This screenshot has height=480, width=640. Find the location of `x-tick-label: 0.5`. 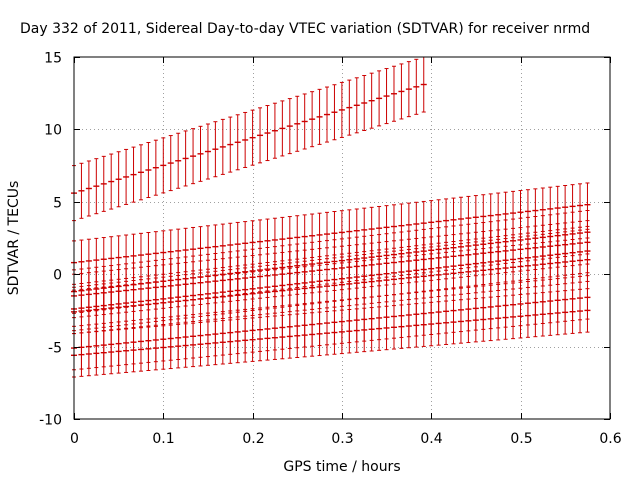

x-tick-label: 0.5 is located at coordinates (521, 439).